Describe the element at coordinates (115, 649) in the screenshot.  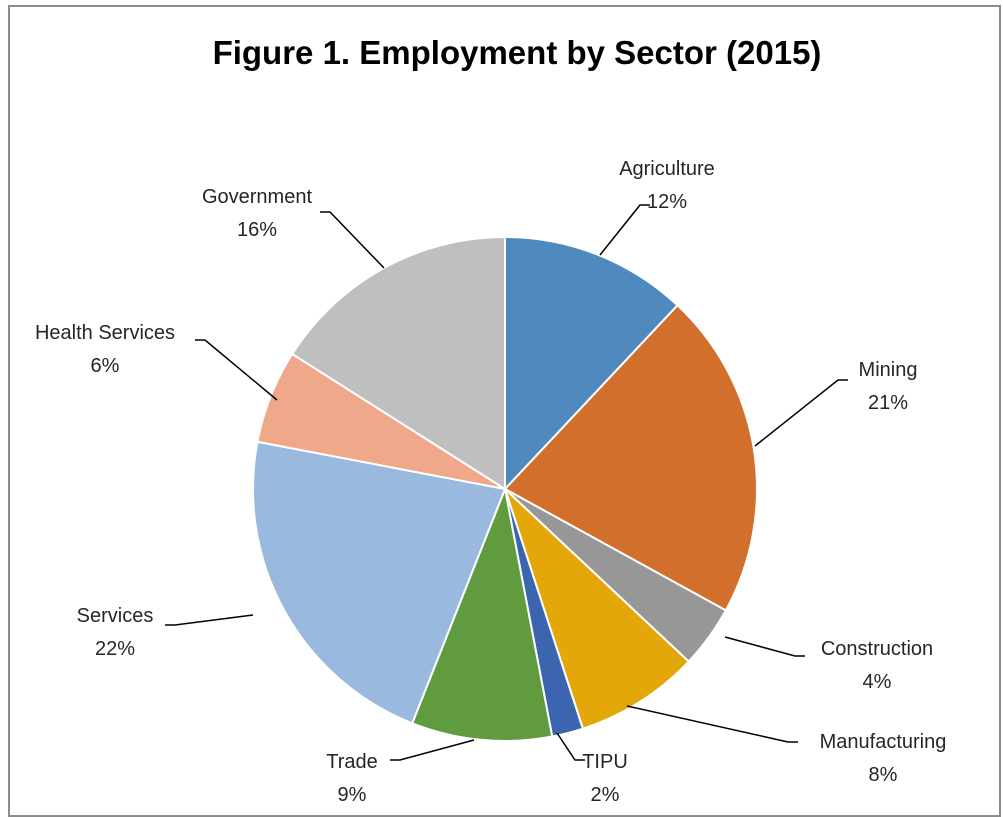
I see `slice-value-services: 22%` at that location.